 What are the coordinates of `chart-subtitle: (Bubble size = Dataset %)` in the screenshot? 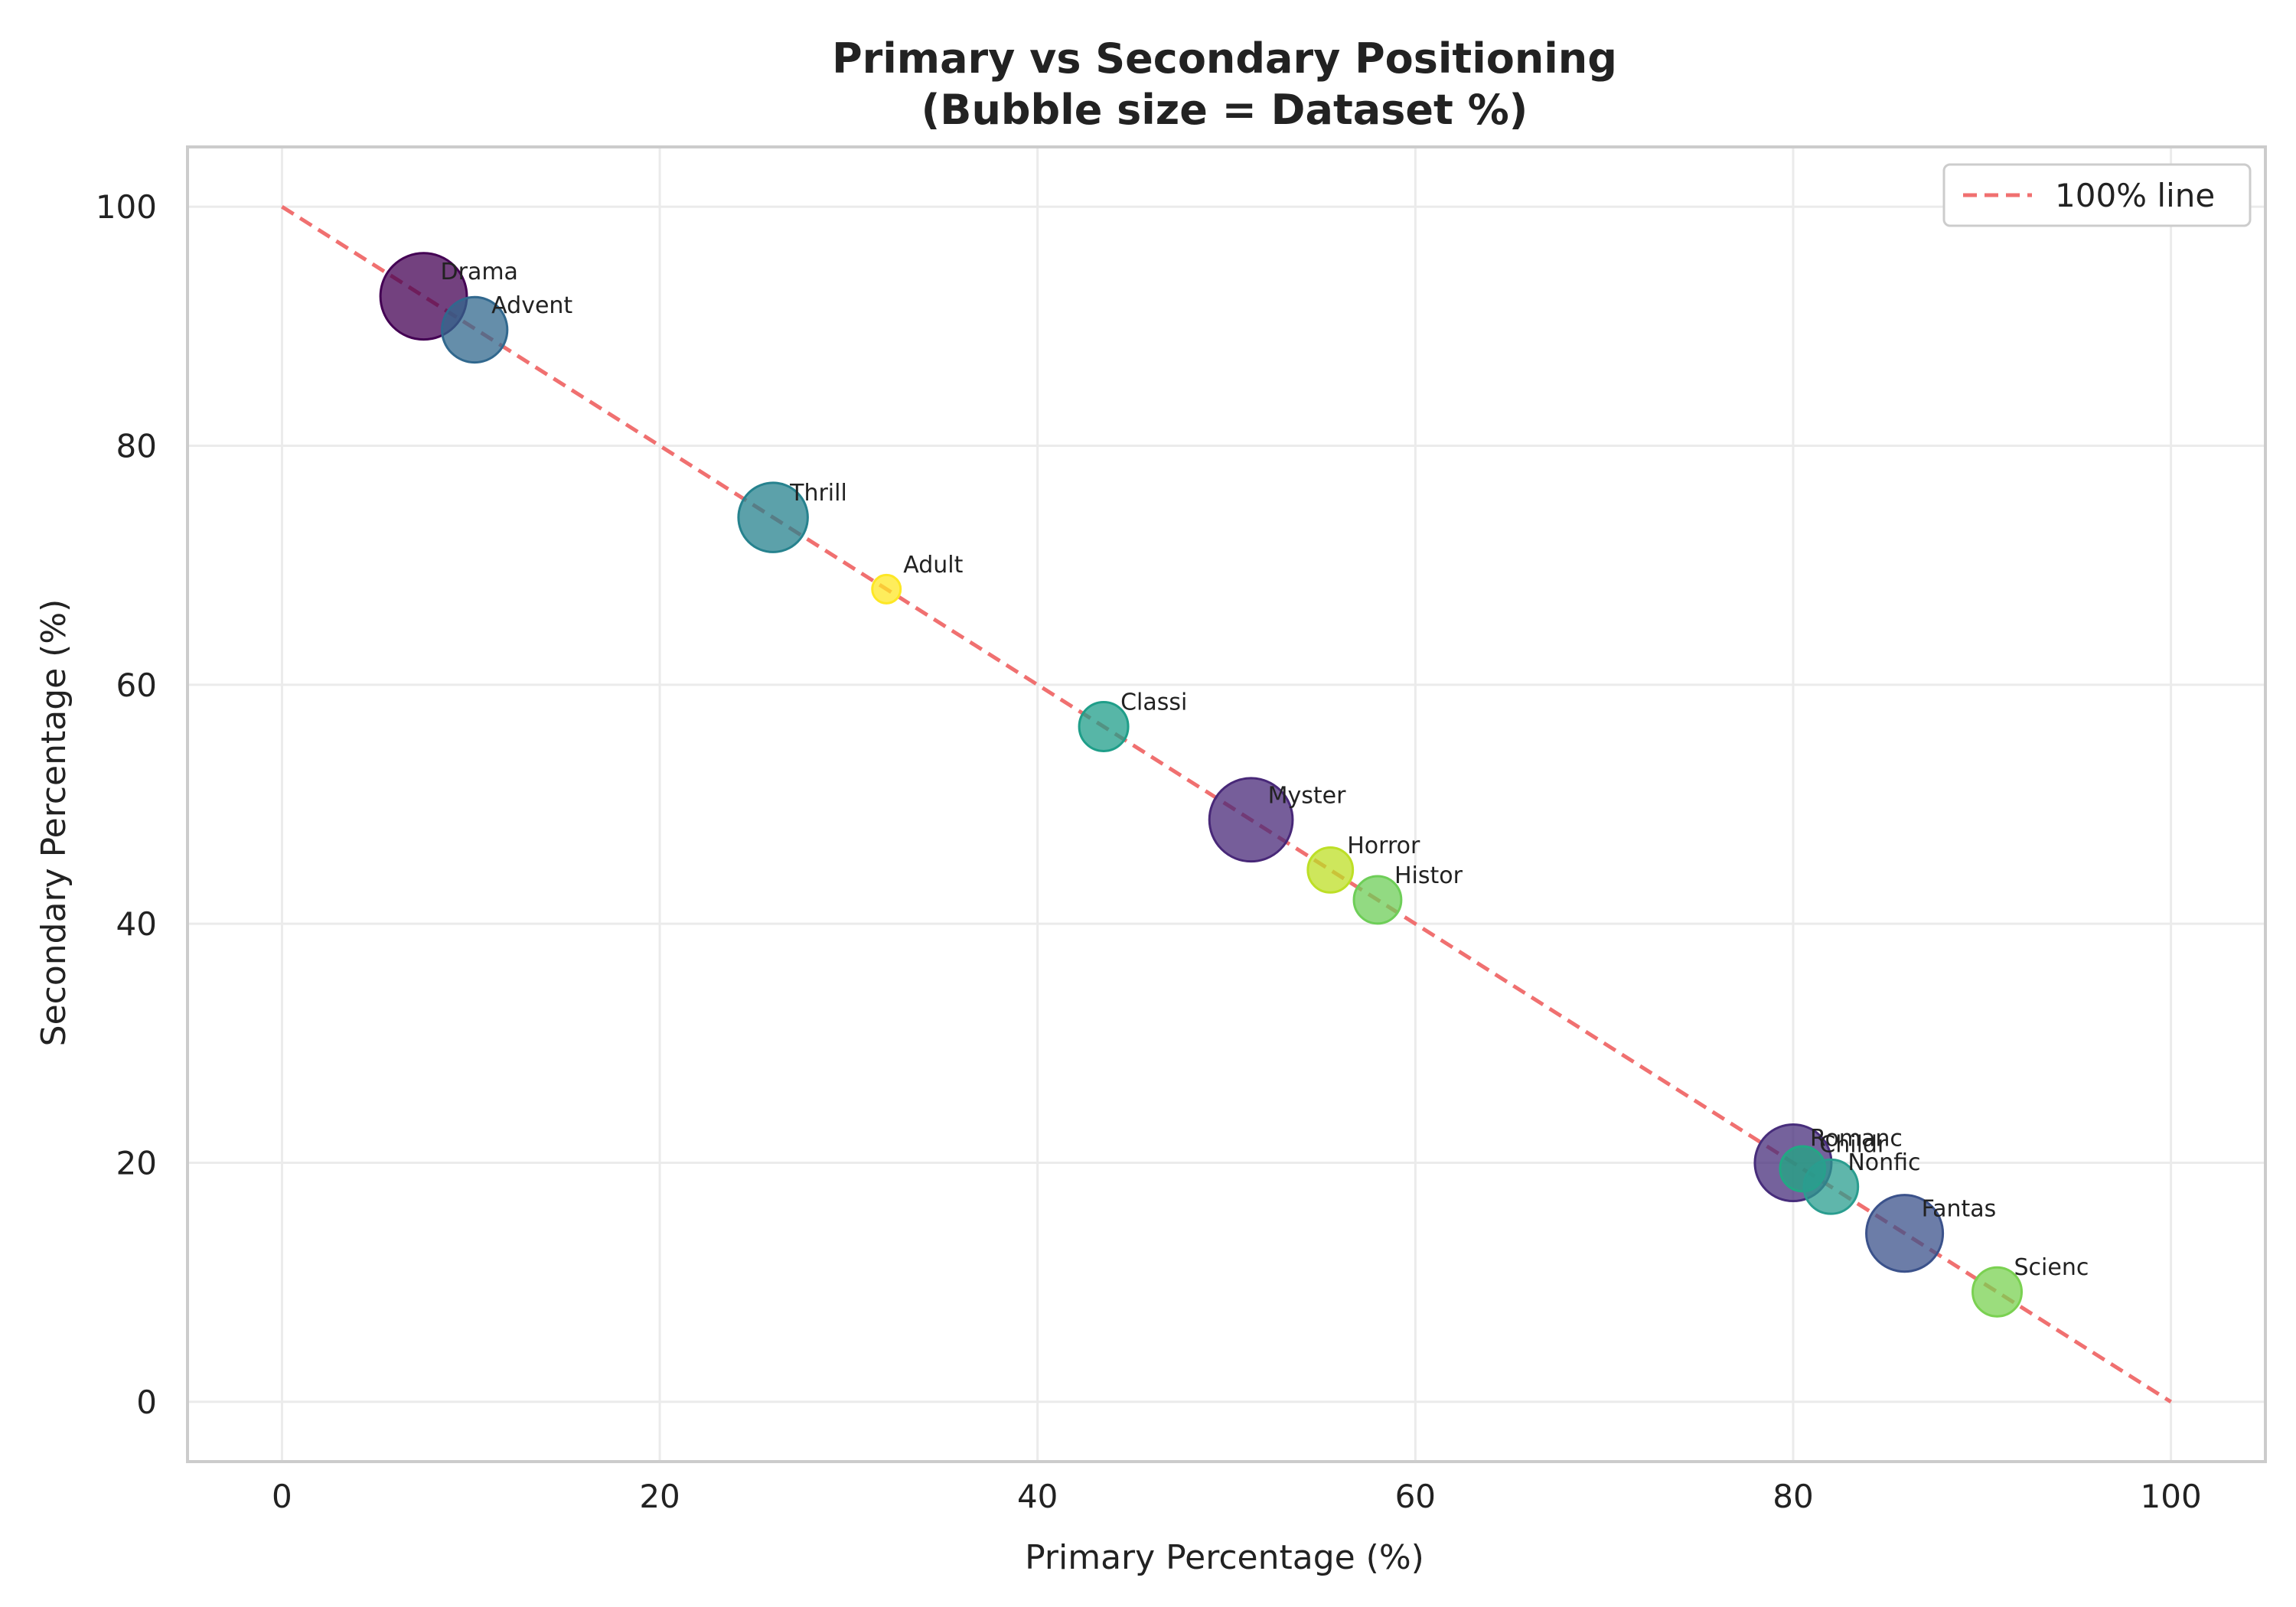 It's located at (1224, 110).